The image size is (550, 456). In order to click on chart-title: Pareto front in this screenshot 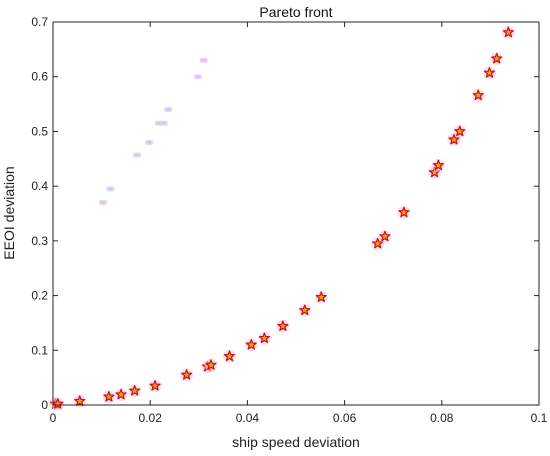, I will do `click(295, 12)`.